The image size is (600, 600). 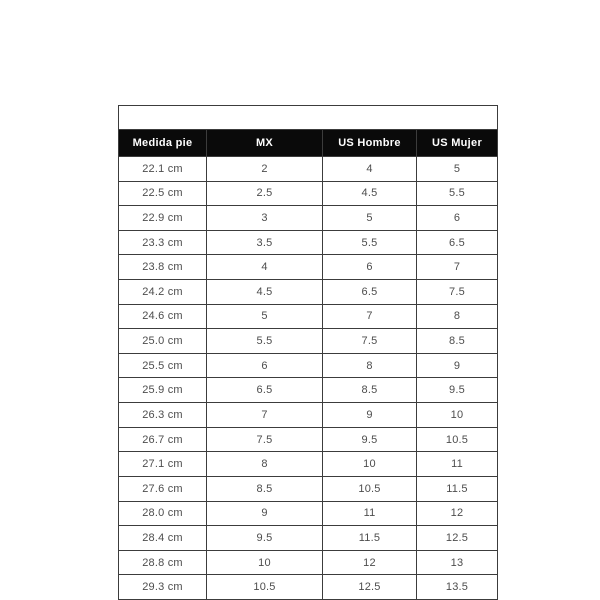 I want to click on table-cell: 25.5 cm, so click(x=162, y=365).